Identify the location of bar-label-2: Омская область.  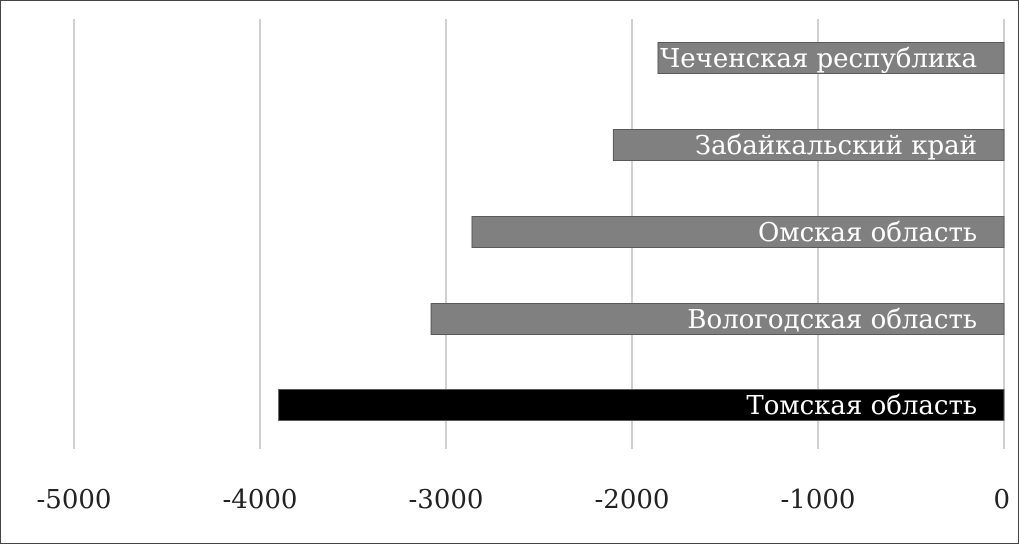
(867, 233).